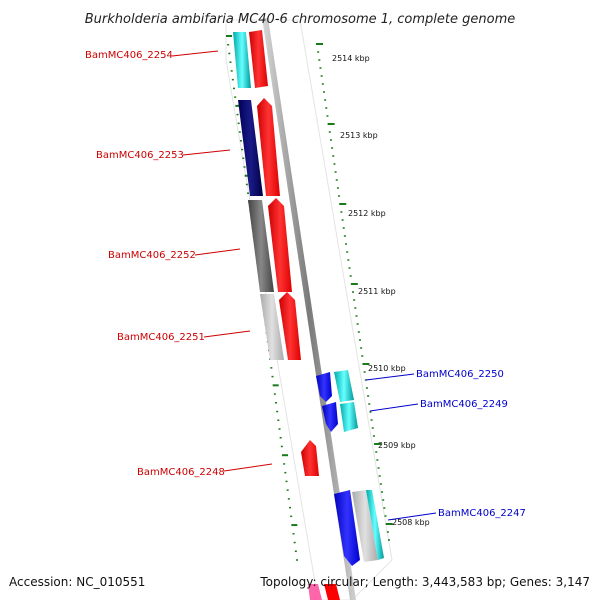 The width and height of the screenshot is (600, 604). What do you see at coordinates (377, 291) in the screenshot?
I see `scale-label-2511: 2511 kbp` at bounding box center [377, 291].